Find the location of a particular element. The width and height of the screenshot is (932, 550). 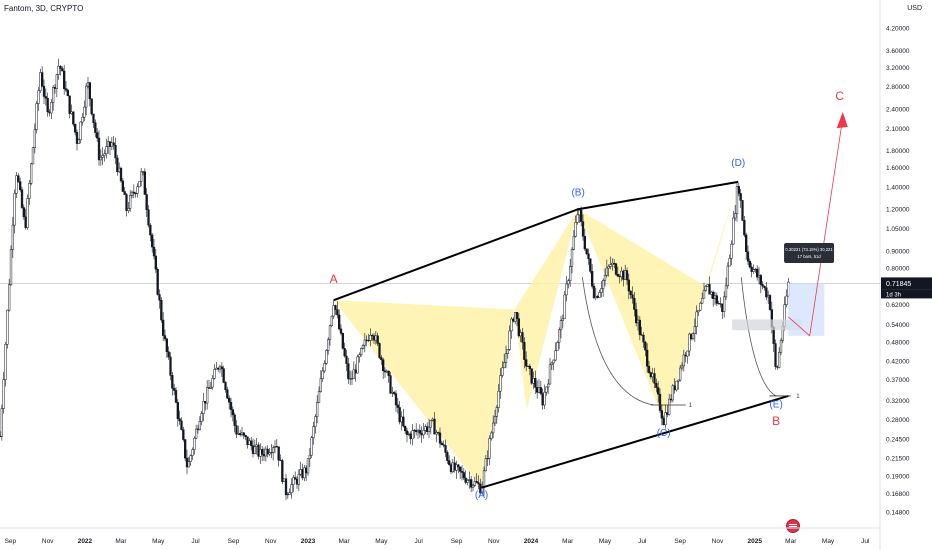

y-tick-label: 1.05000 is located at coordinates (898, 229).